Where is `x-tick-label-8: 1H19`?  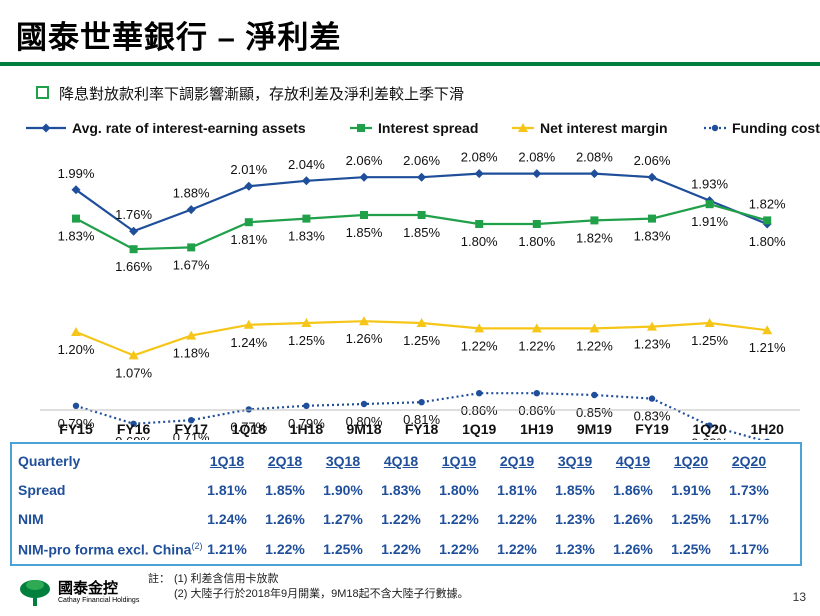 x-tick-label-8: 1H19 is located at coordinates (537, 429).